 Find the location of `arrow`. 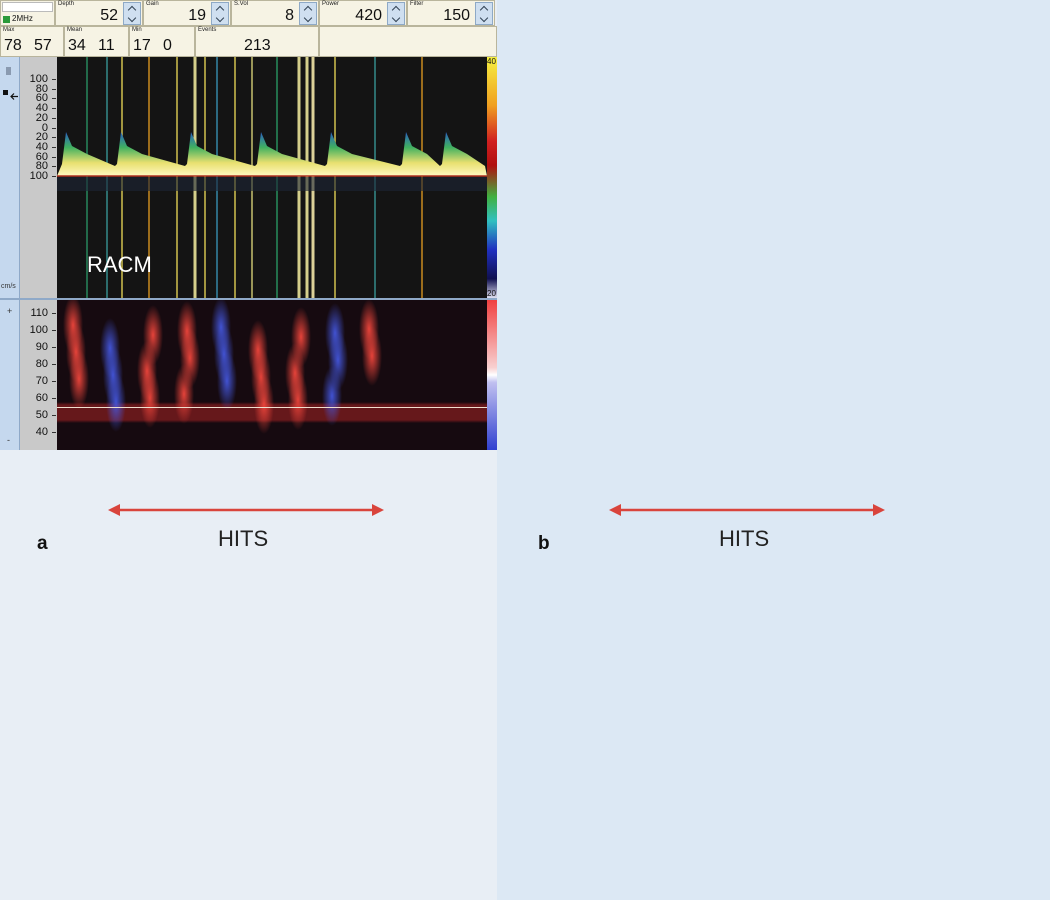

arrow is located at coordinates (14, 96).